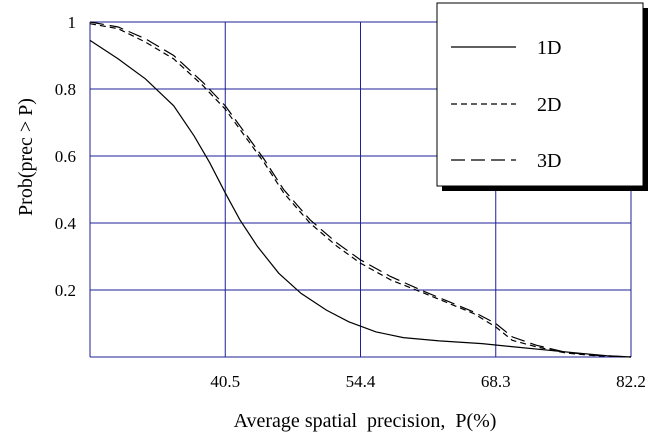 The image size is (664, 438). What do you see at coordinates (361, 381) in the screenshot?
I see `x-tick-label: 54.4` at bounding box center [361, 381].